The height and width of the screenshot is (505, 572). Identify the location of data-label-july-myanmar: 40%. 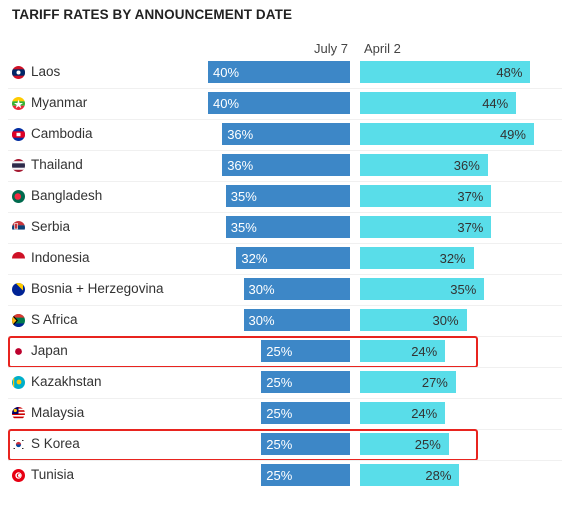
(226, 103).